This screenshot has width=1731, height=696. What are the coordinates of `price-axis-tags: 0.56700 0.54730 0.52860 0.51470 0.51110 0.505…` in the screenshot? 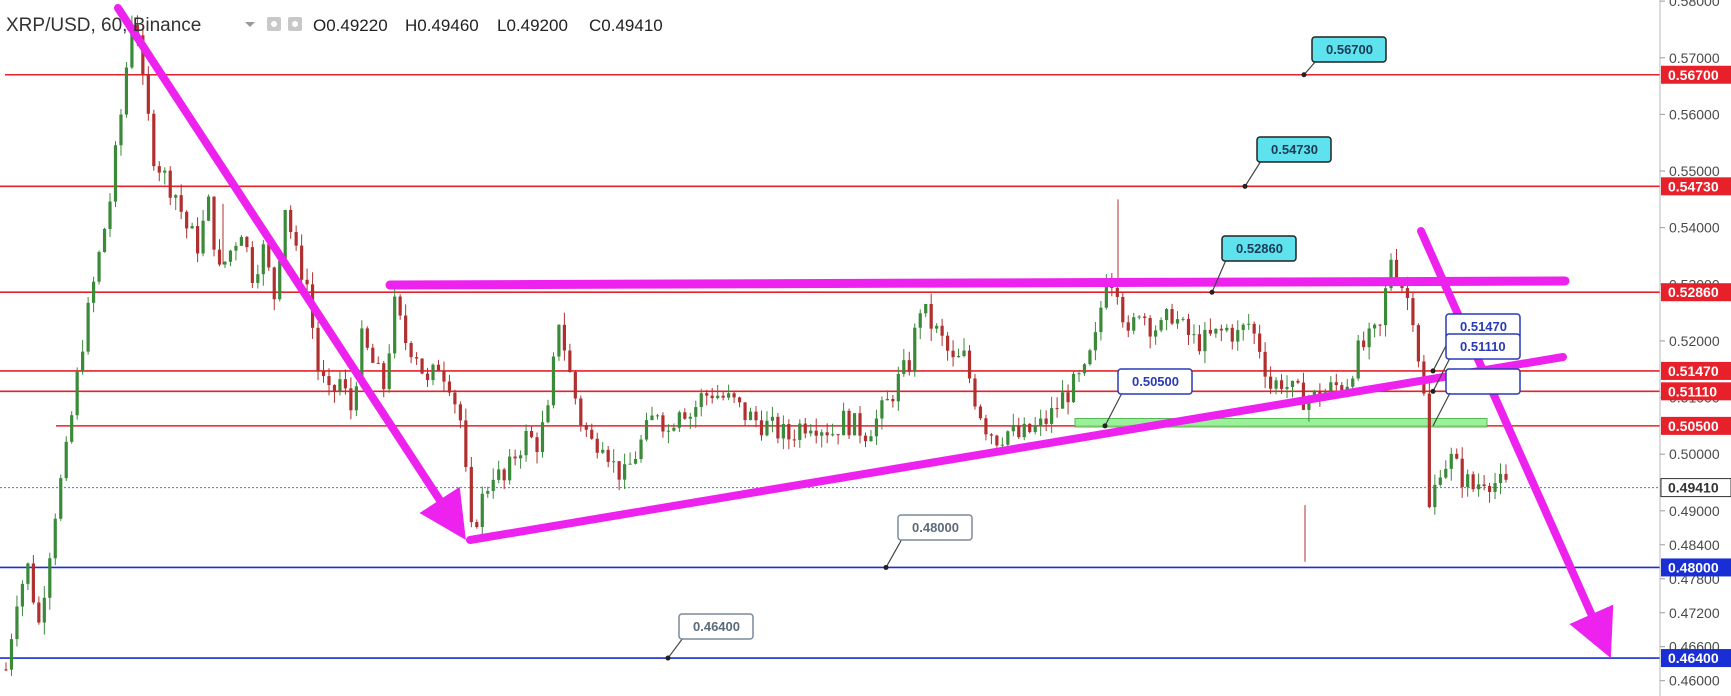 It's located at (1695, 366).